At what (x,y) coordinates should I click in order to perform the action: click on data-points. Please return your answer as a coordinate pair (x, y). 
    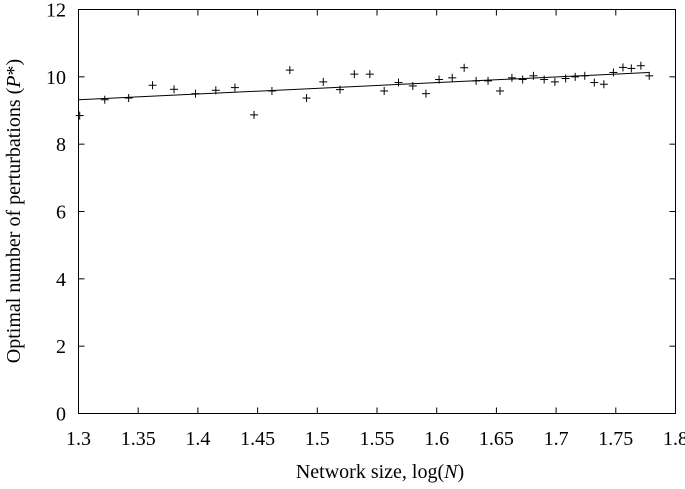
    Looking at the image, I should click on (364, 90).